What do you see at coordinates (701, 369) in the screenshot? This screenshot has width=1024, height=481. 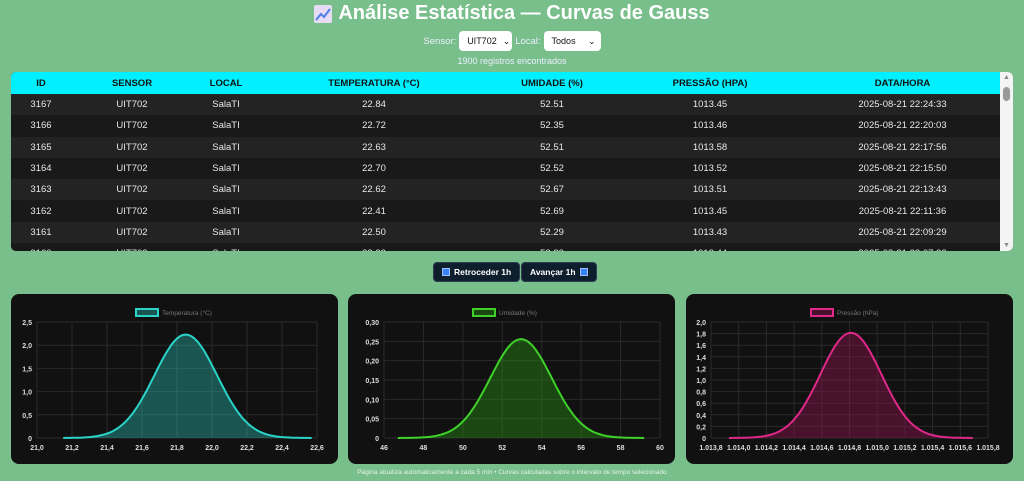 I see `y-tick-label: 1,2` at bounding box center [701, 369].